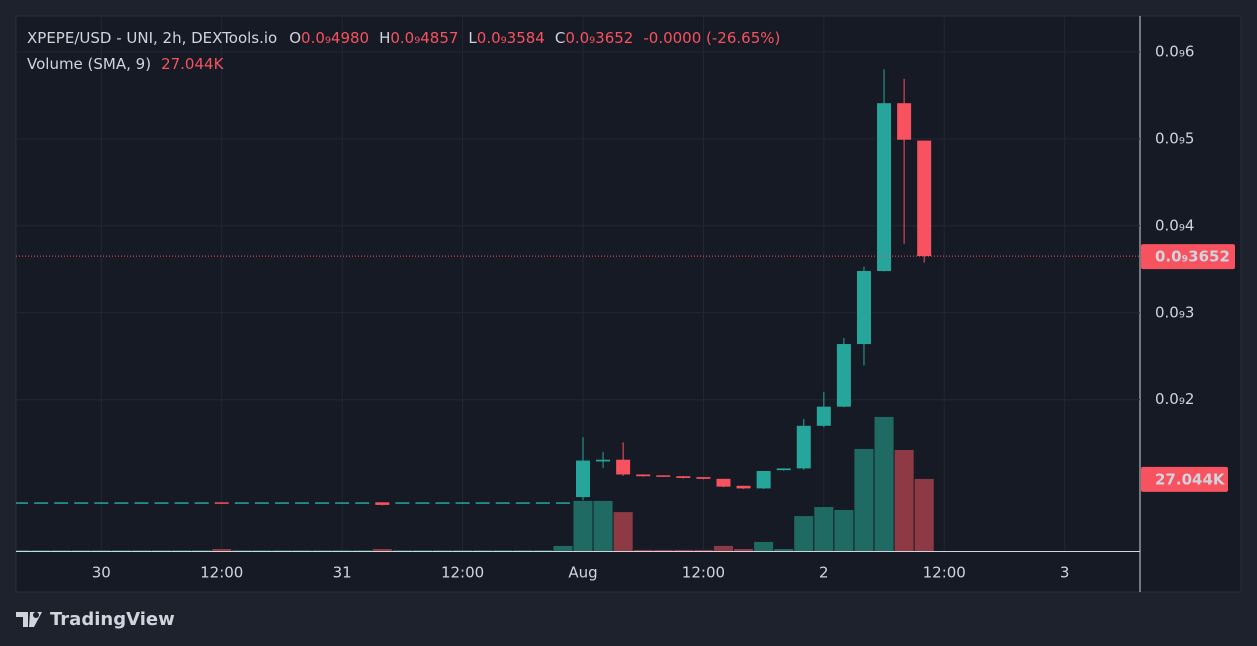 This screenshot has width=1257, height=646. What do you see at coordinates (1174, 138) in the screenshot?
I see `y-tick-label: 0.0₉5` at bounding box center [1174, 138].